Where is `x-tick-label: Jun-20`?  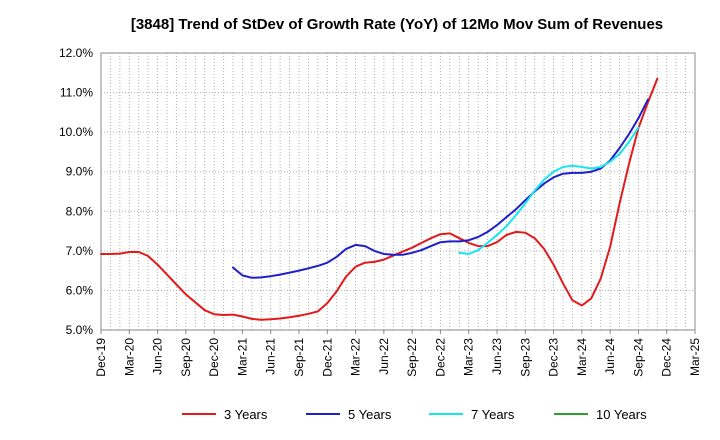 x-tick-label: Jun-20 is located at coordinates (158, 356).